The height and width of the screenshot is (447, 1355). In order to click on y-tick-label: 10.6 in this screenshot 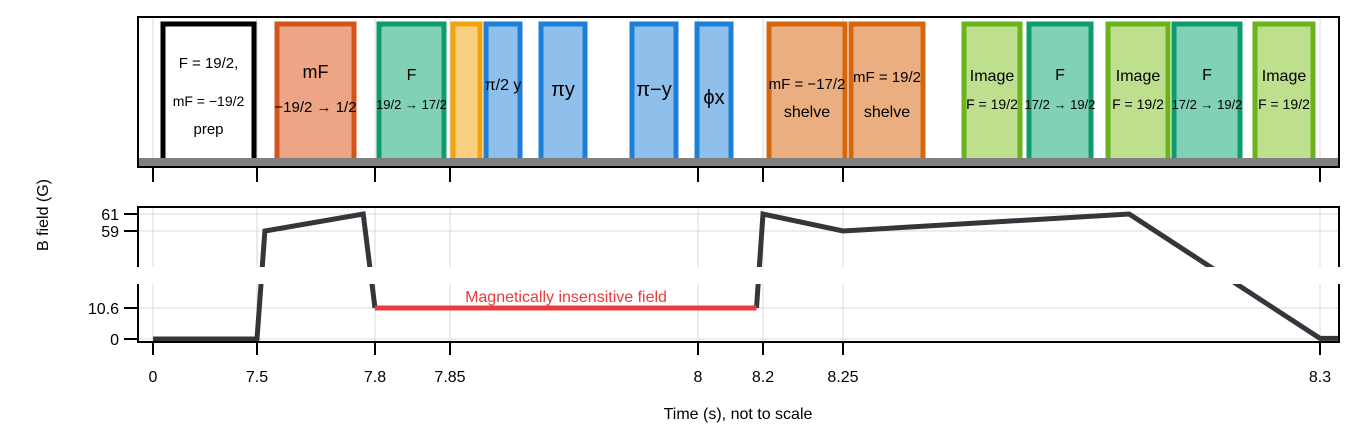, I will do `click(103, 309)`.